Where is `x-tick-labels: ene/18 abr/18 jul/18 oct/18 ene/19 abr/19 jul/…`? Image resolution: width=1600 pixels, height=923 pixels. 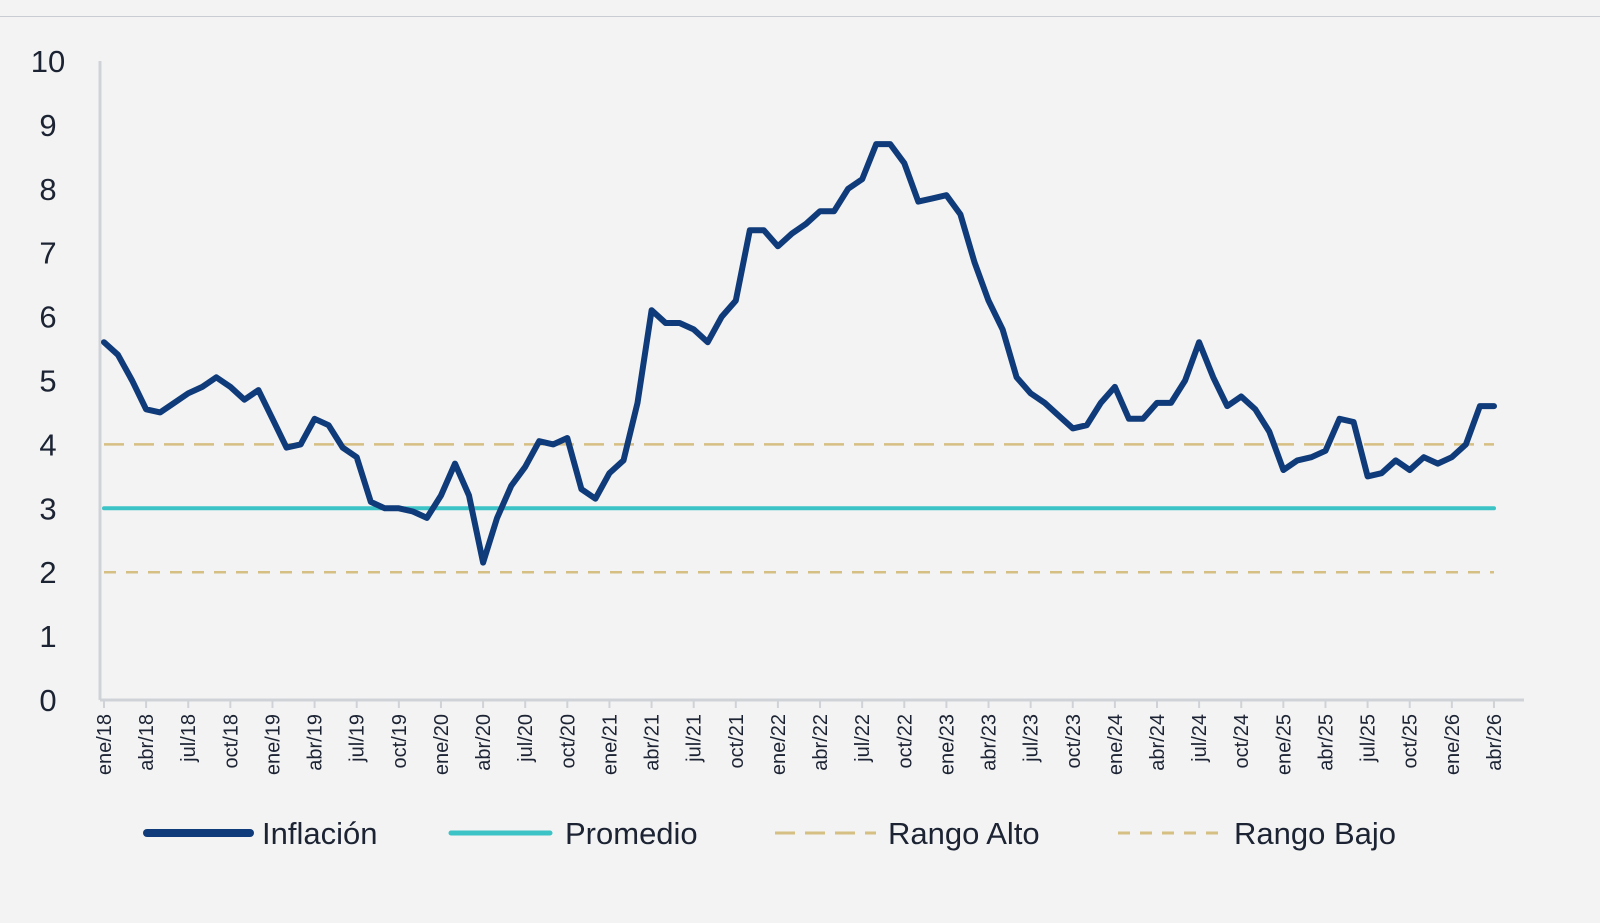 x-tick-labels: ene/18 abr/18 jul/18 oct/18 ene/19 abr/19 jul/… is located at coordinates (800, 737).